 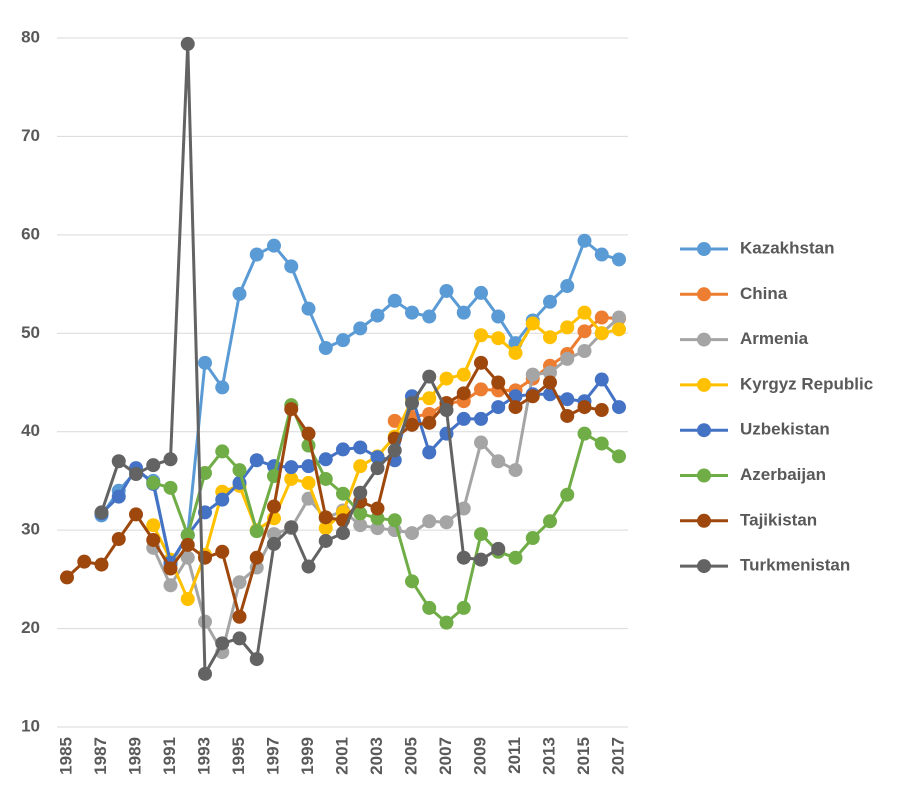 What do you see at coordinates (272, 756) in the screenshot?
I see `x-tick-label: 1997` at bounding box center [272, 756].